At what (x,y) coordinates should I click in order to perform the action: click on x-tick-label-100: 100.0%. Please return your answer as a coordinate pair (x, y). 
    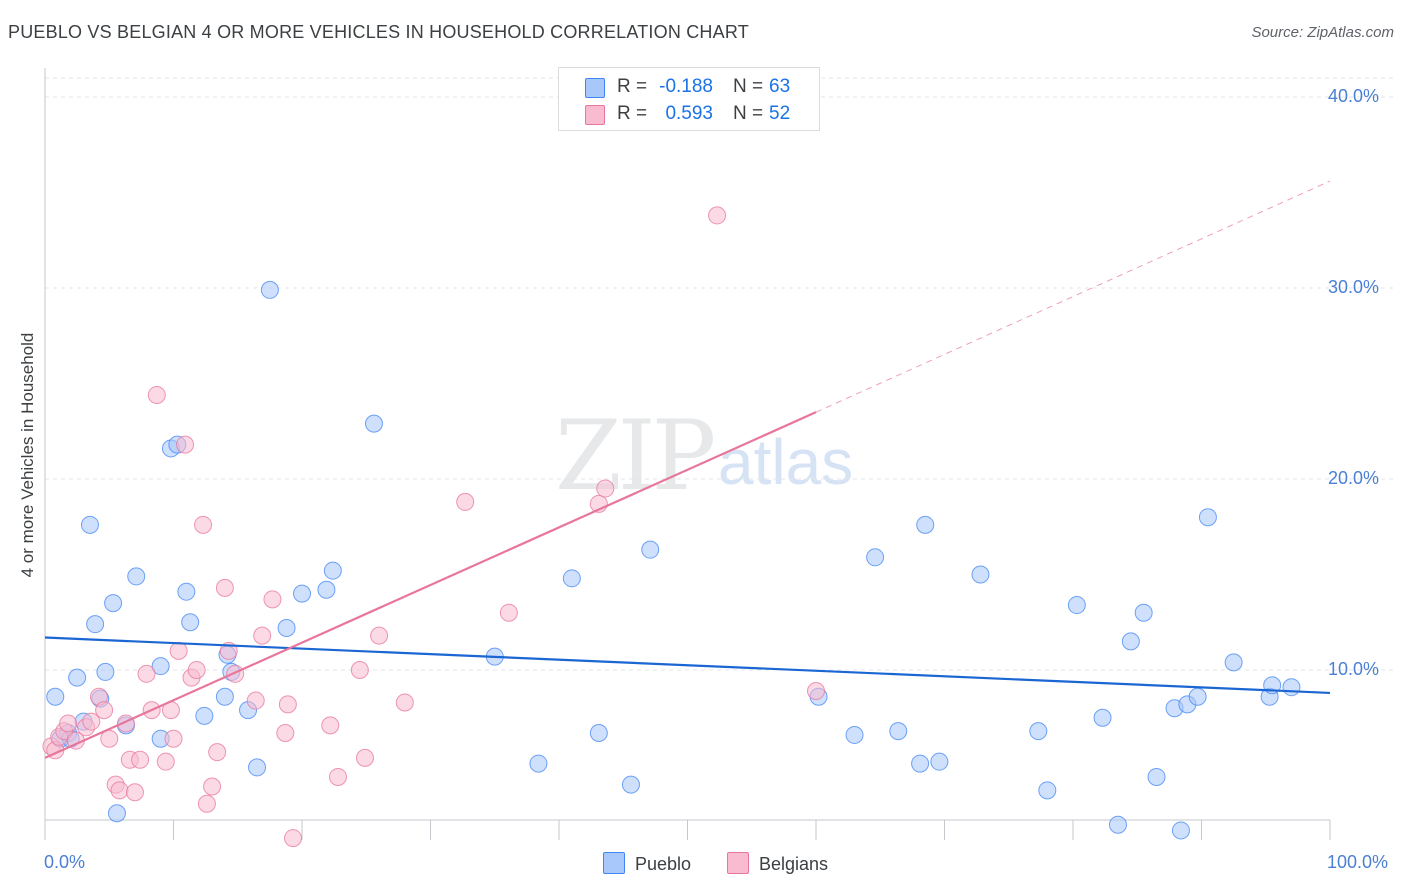
    Looking at the image, I should click on (1358, 862).